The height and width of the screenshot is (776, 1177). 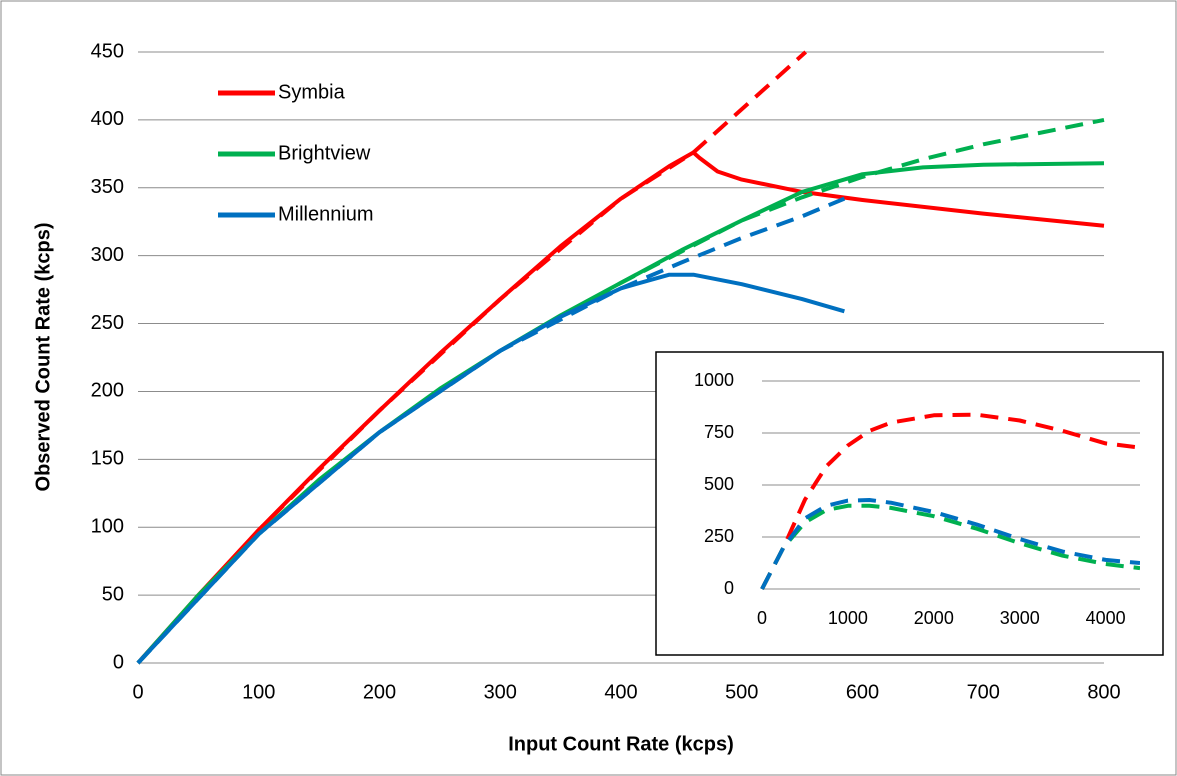 What do you see at coordinates (43, 357) in the screenshot?
I see `y-axis-title: Observed Count Rate (kcps)` at bounding box center [43, 357].